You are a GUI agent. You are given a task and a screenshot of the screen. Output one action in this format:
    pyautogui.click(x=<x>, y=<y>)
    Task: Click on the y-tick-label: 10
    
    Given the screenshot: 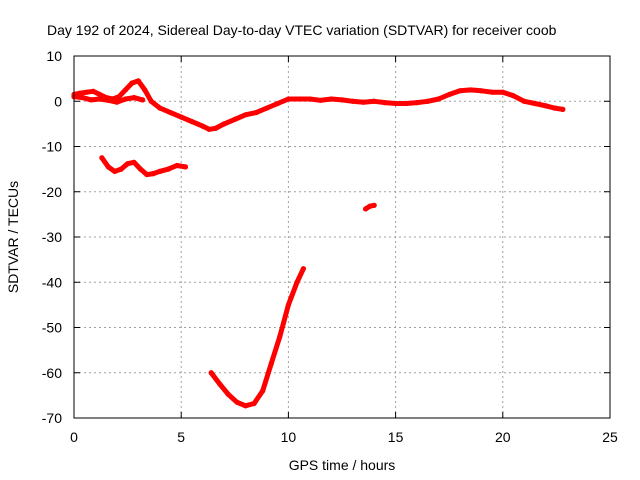 What is the action you would take?
    pyautogui.click(x=54, y=56)
    